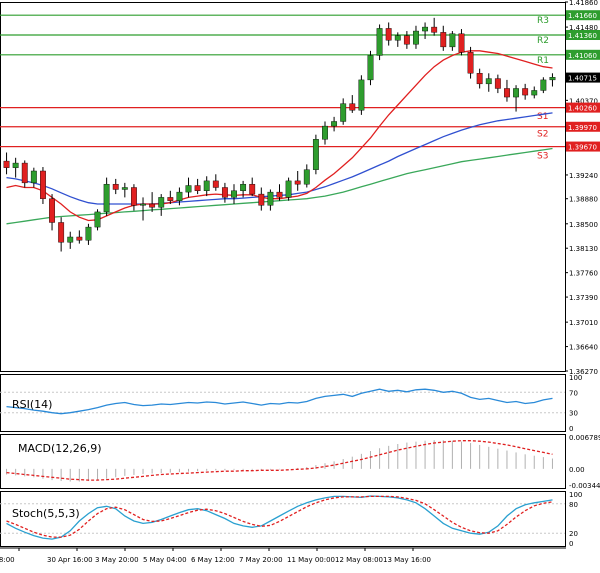  I want to click on level-name-label: S1, so click(542, 117).